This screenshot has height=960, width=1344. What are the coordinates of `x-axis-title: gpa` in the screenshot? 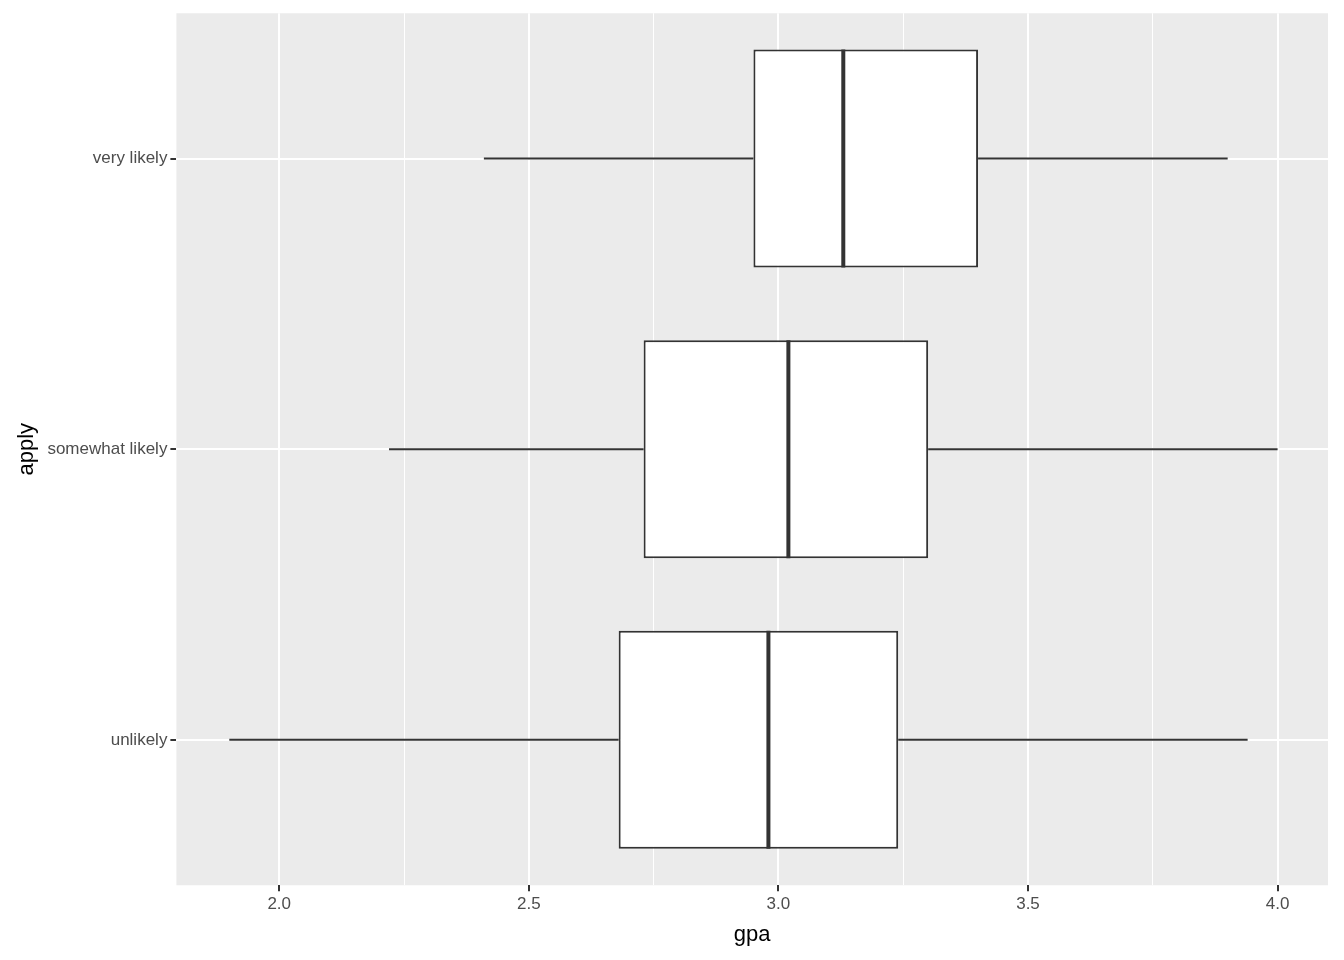 It's located at (752, 933).